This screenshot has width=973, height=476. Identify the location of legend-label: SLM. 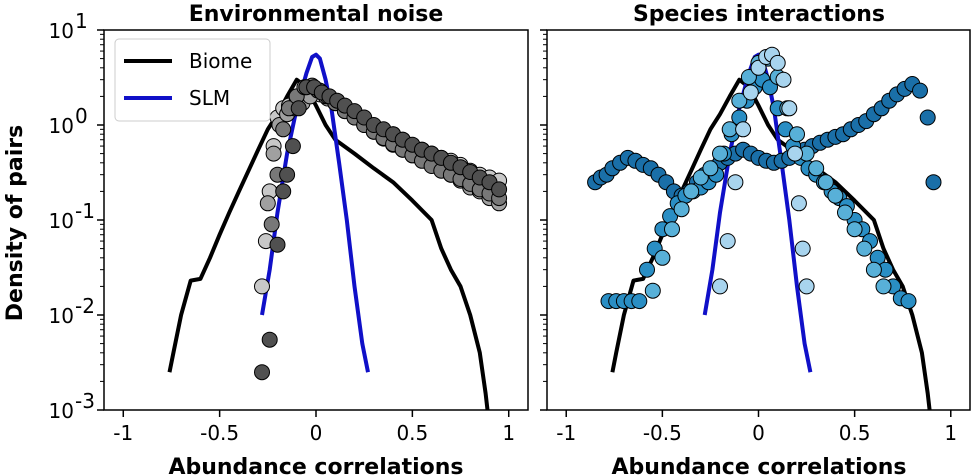
(209, 98).